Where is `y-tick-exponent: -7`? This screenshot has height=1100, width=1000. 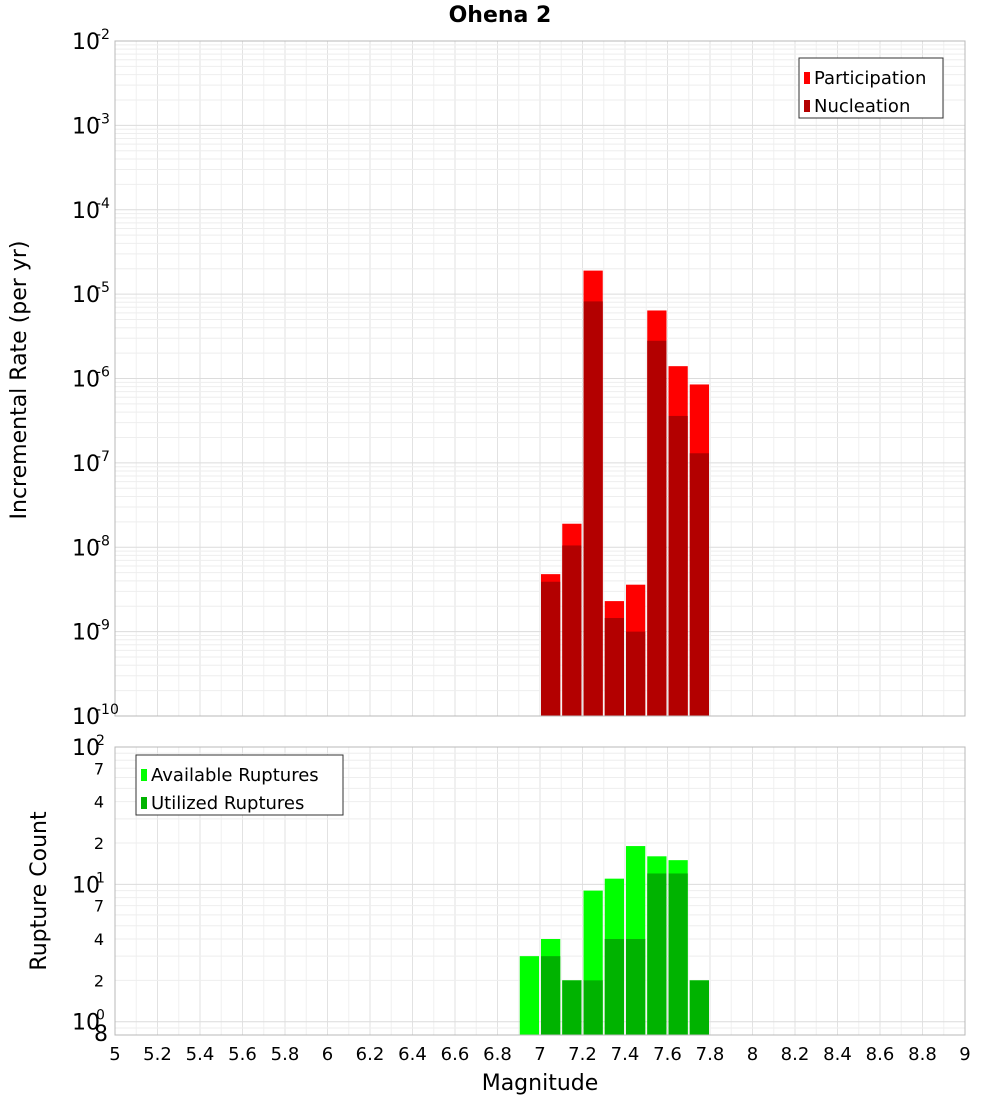
y-tick-exponent: -7 is located at coordinates (103, 457).